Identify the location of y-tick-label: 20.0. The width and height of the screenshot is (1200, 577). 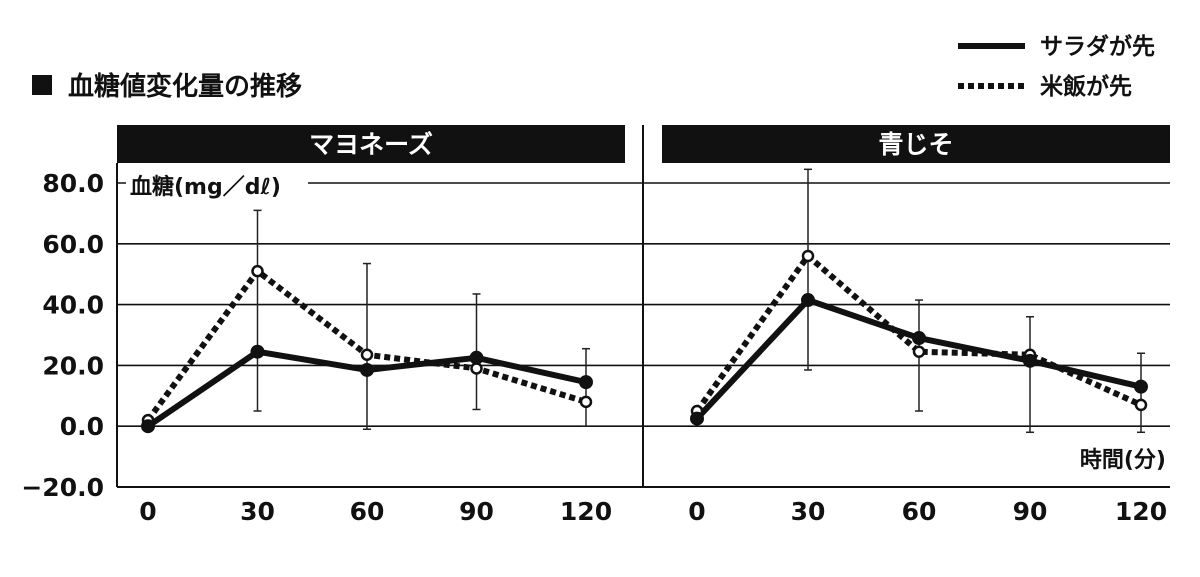
(73, 365).